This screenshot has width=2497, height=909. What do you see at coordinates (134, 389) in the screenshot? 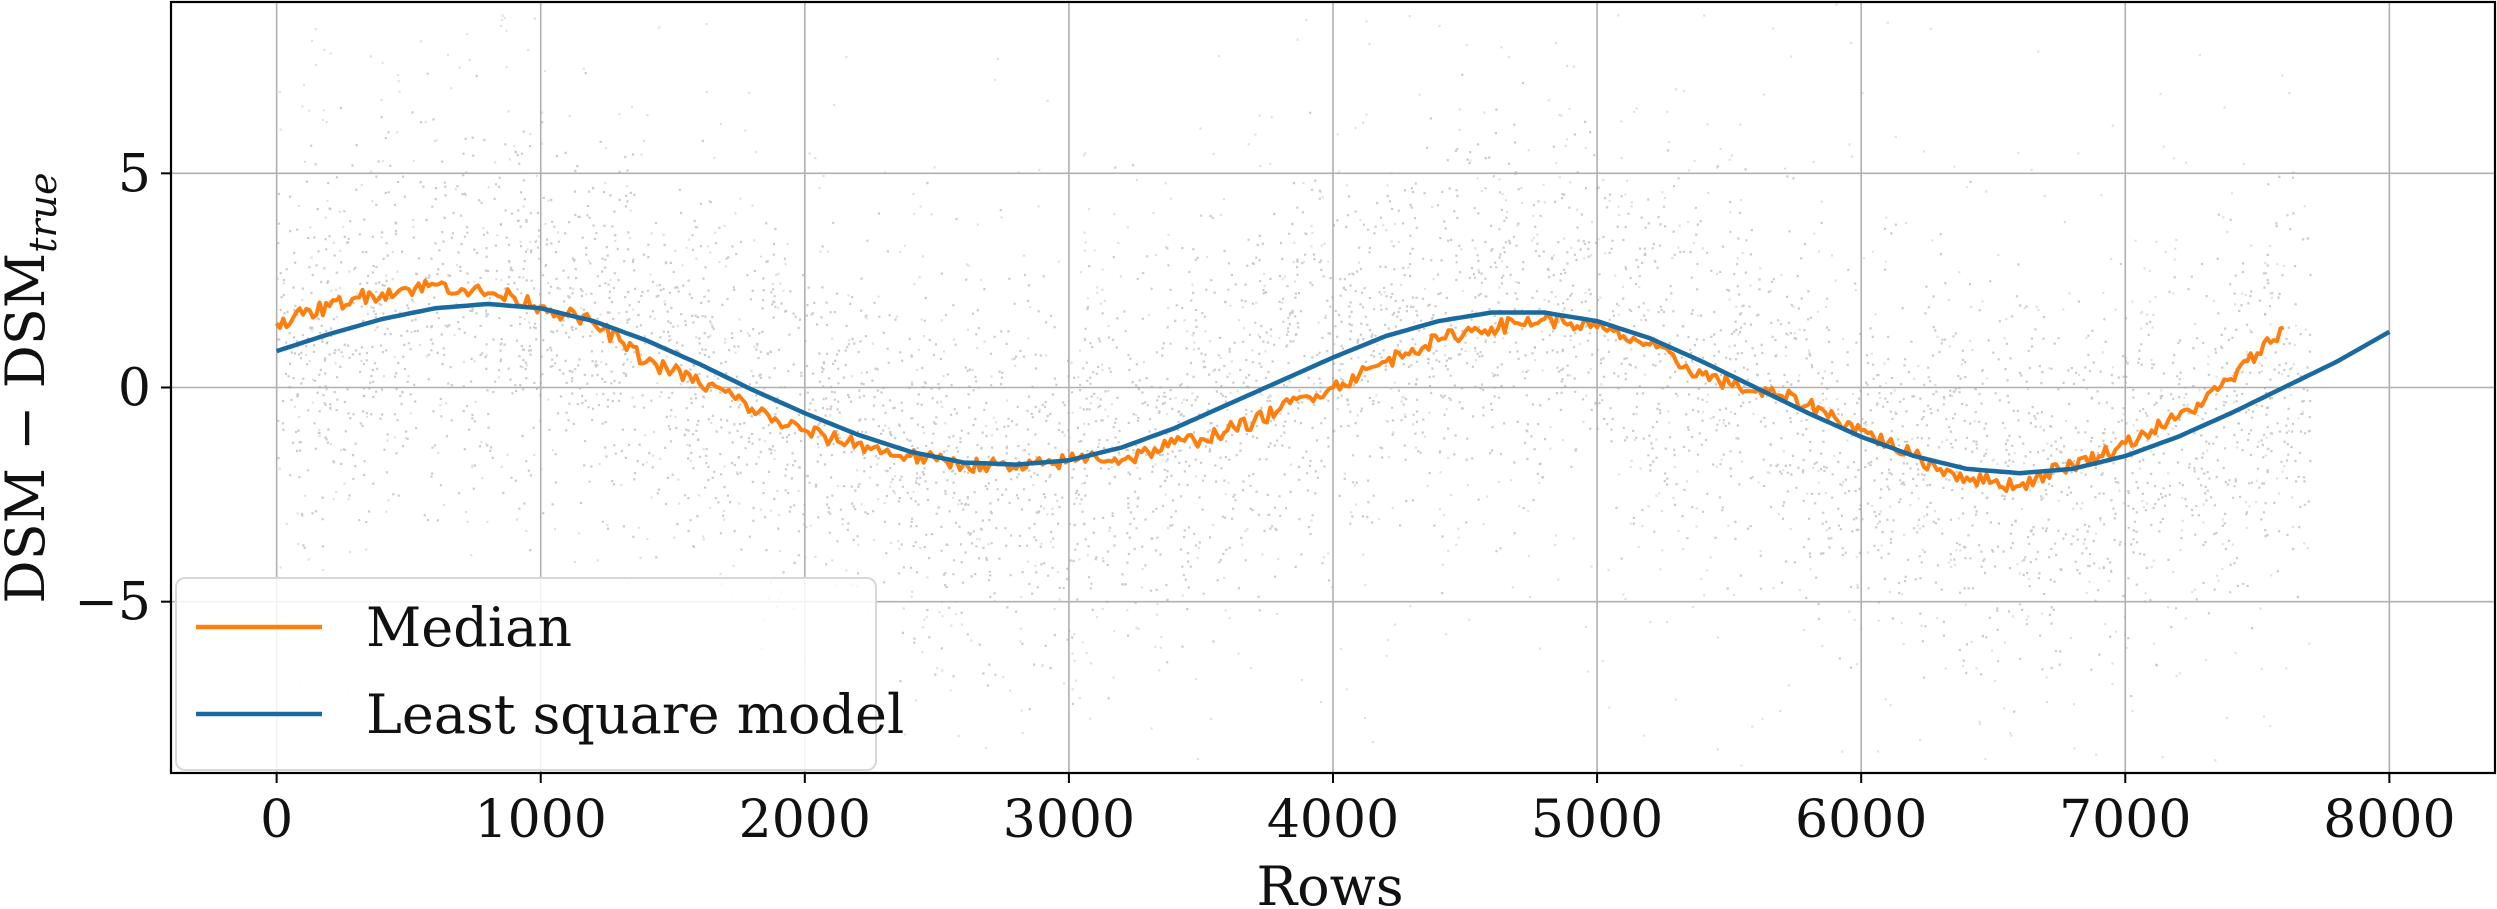
I see `y-tick-label: 0` at bounding box center [134, 389].